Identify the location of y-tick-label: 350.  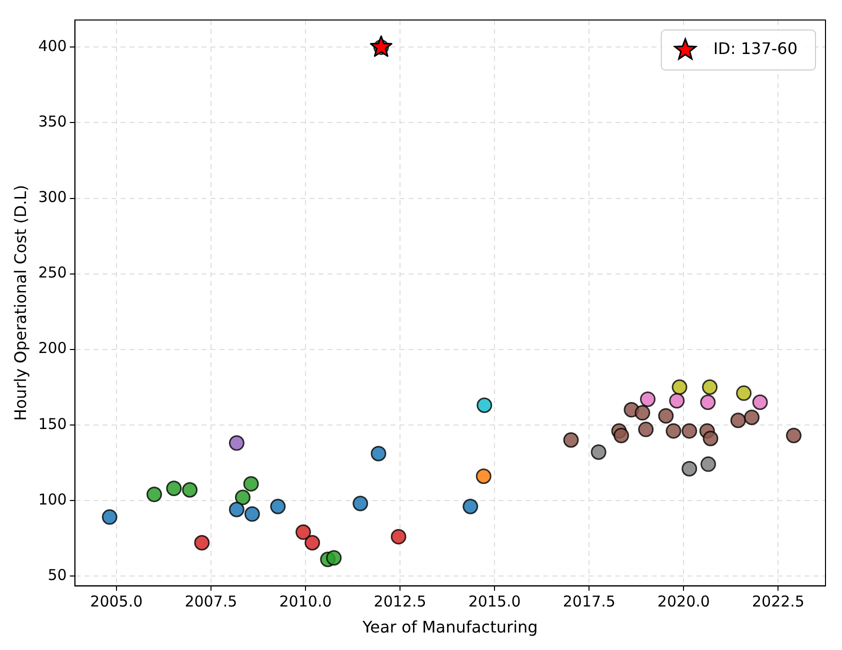
(52, 121).